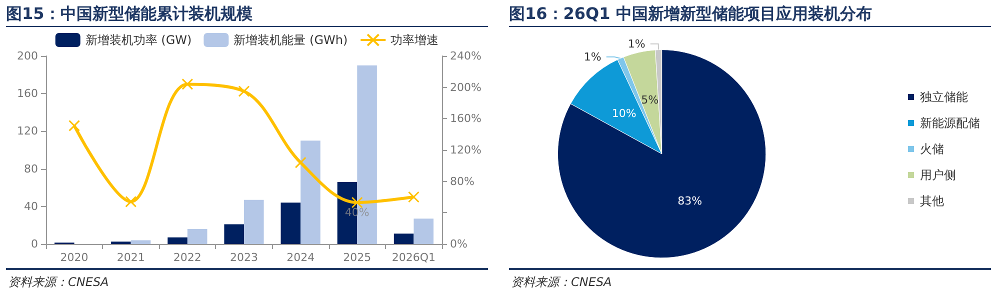 This screenshot has height=295, width=997. What do you see at coordinates (466, 150) in the screenshot?
I see `y2-tick-label: 120%` at bounding box center [466, 150].